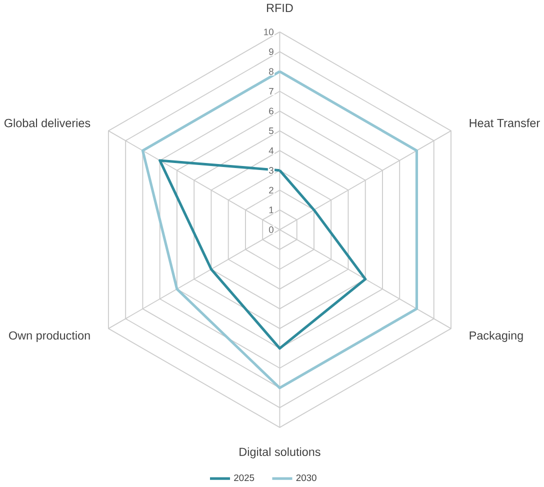 The width and height of the screenshot is (544, 487). Describe the element at coordinates (244, 477) in the screenshot. I see `legend-label: 2025` at that location.